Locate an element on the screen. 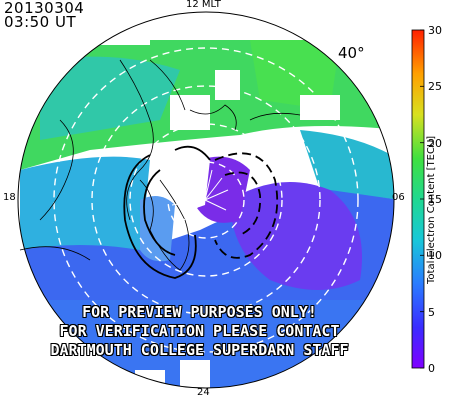 The image size is (459, 400). mlt-label-left: 18 is located at coordinates (9, 197).